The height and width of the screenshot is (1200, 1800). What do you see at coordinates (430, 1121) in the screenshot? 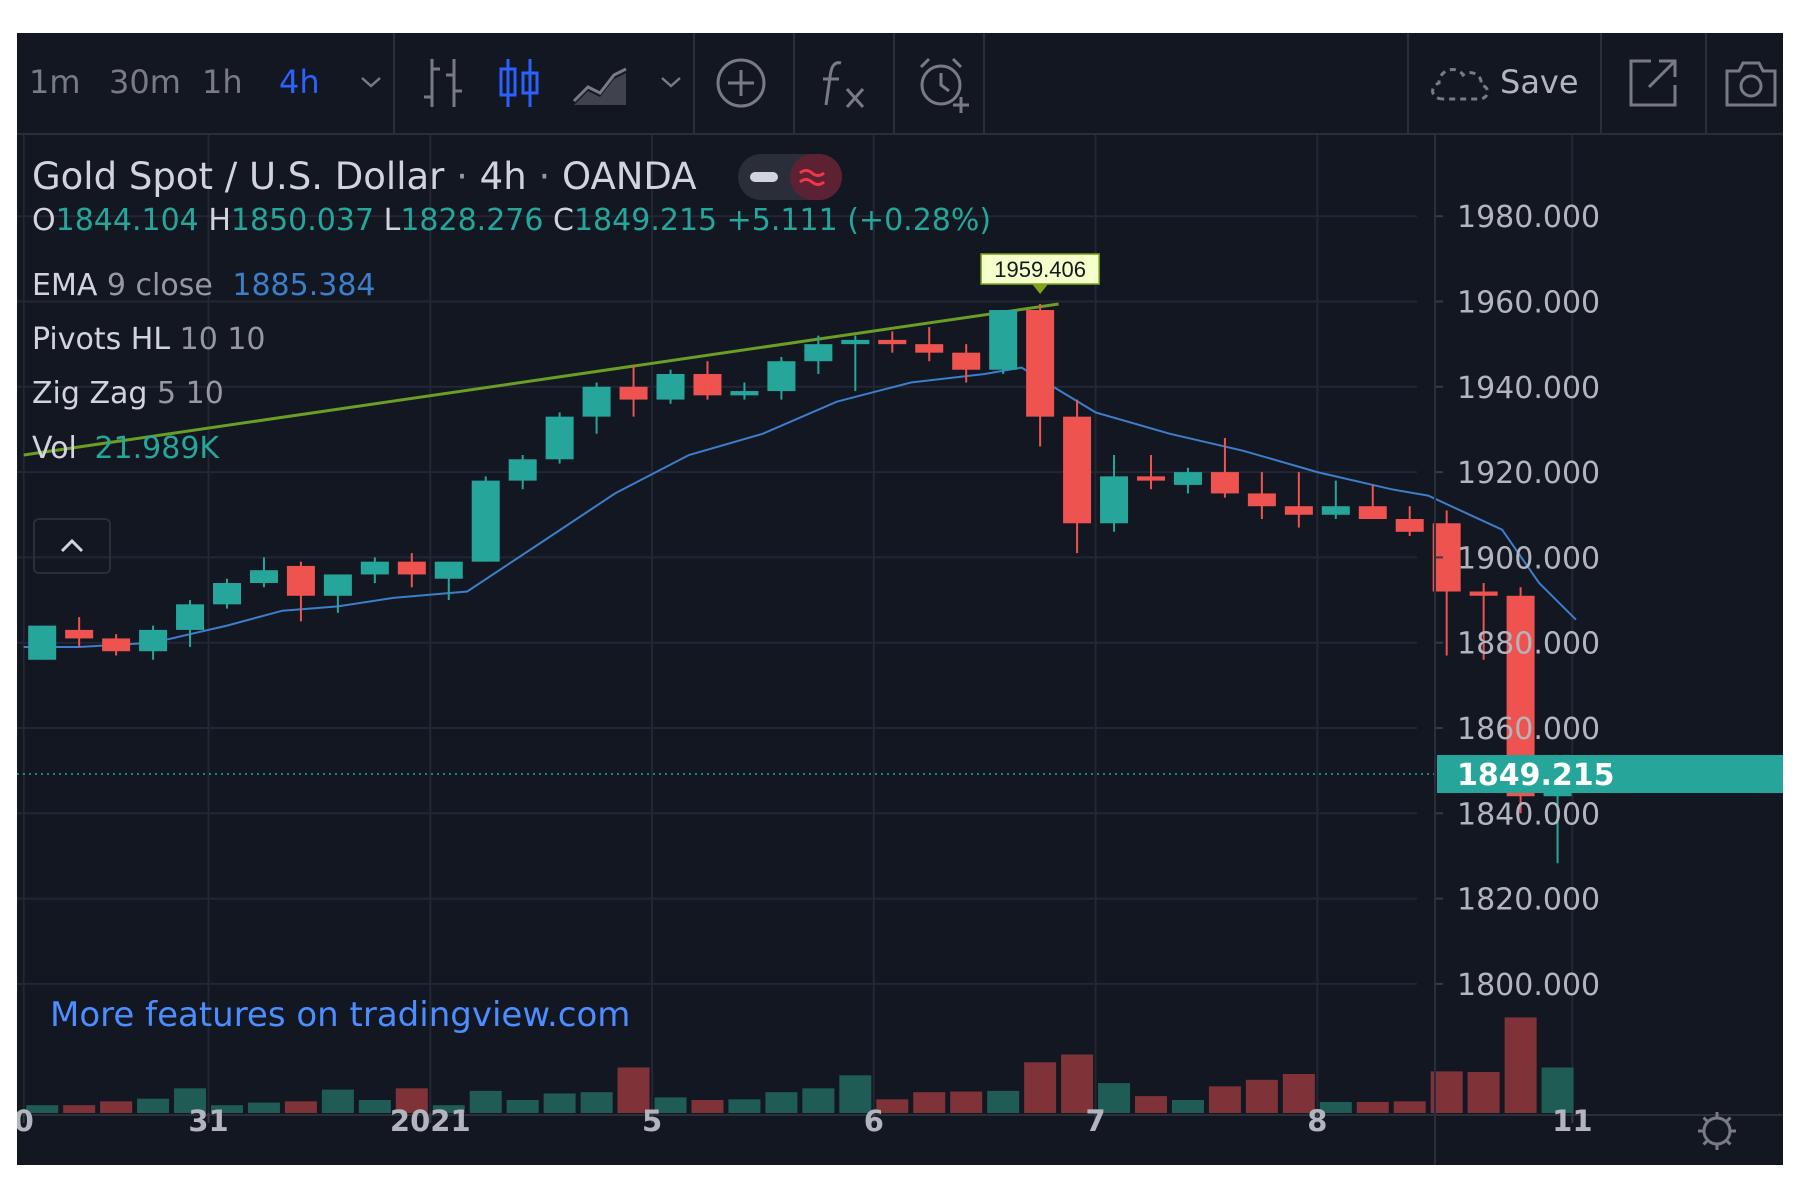
I see `x-tick-label: 2021` at bounding box center [430, 1121].